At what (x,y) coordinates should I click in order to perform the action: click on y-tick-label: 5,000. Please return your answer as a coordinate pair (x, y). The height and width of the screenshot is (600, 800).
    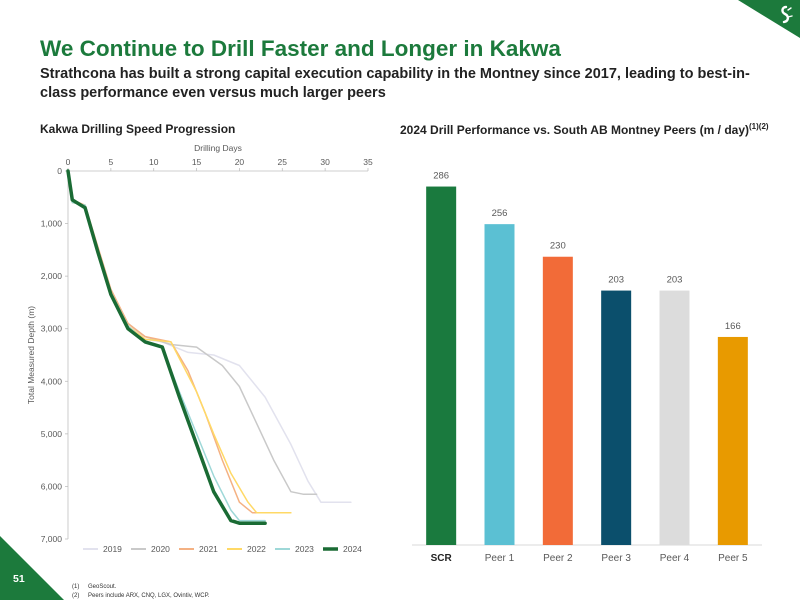
    Looking at the image, I should click on (52, 434).